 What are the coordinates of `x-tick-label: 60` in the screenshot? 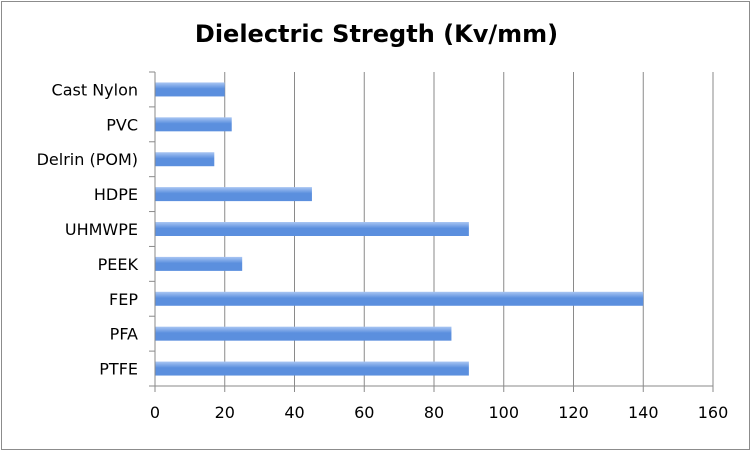 It's located at (364, 412).